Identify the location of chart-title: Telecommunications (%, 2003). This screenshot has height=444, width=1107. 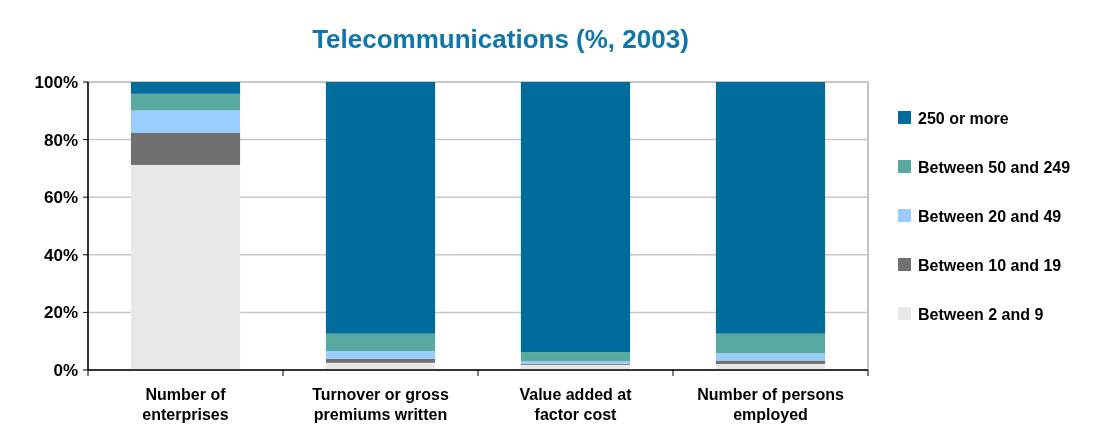
(500, 39).